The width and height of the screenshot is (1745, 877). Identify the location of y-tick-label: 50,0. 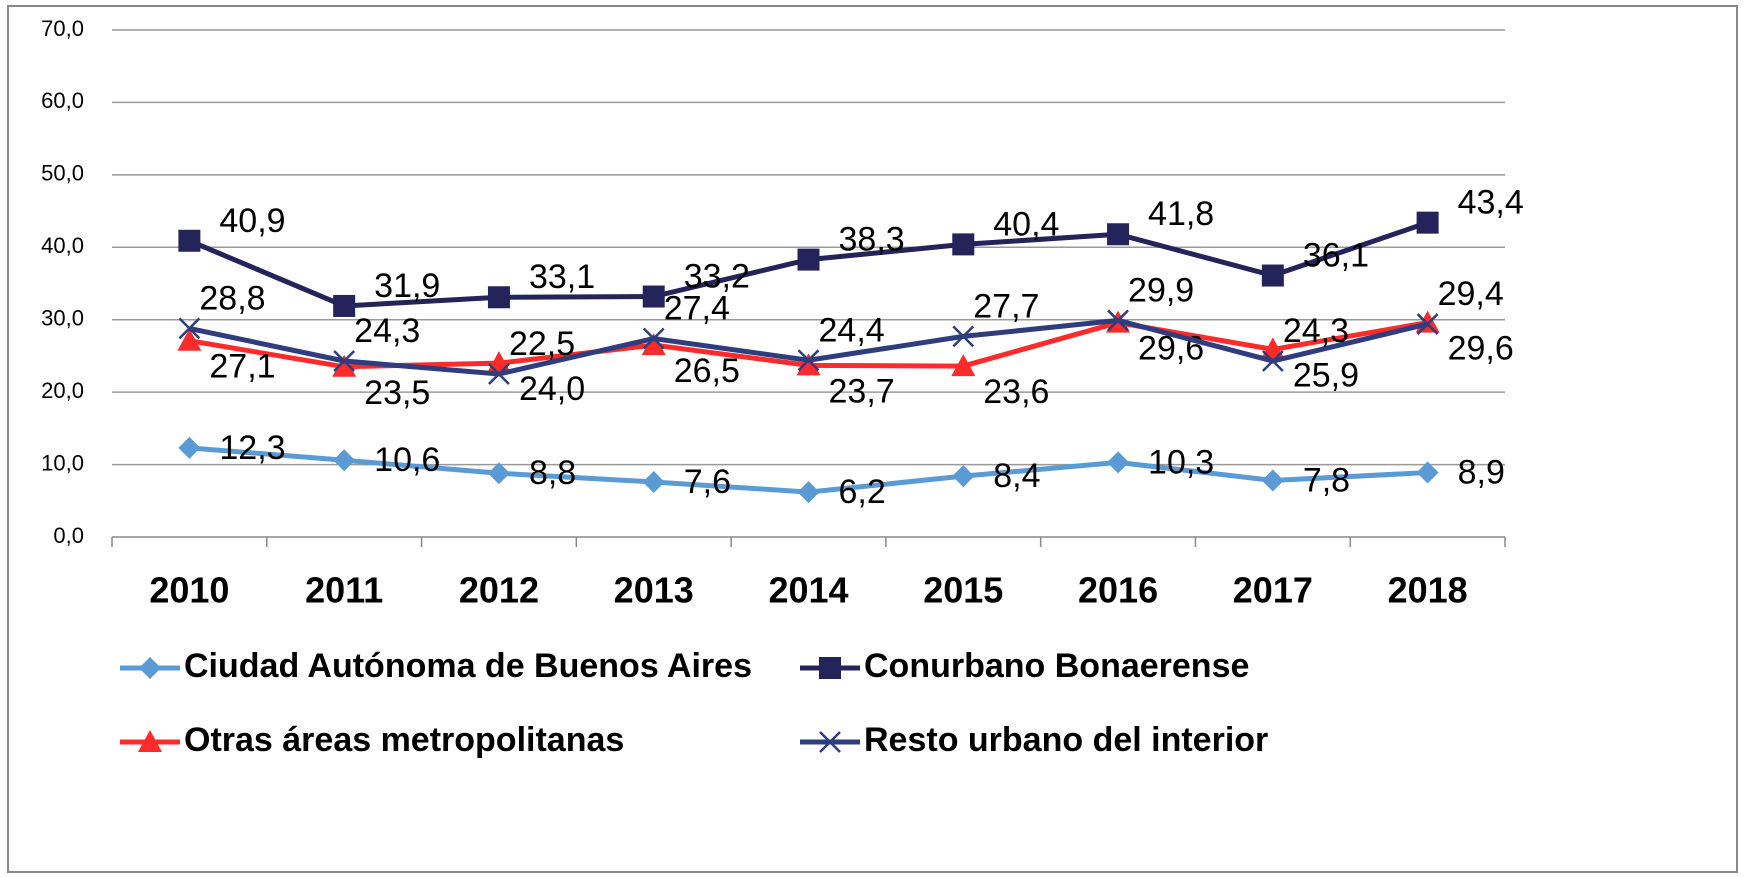
(62, 173).